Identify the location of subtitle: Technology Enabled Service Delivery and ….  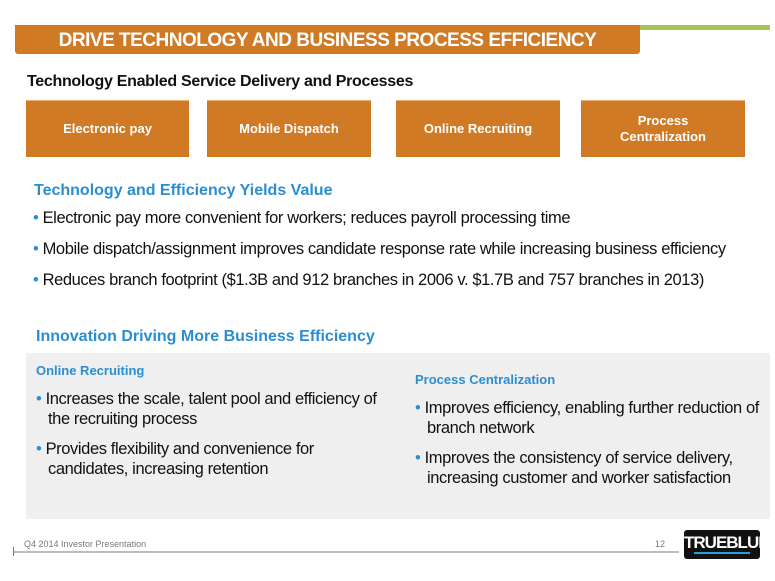
(220, 81).